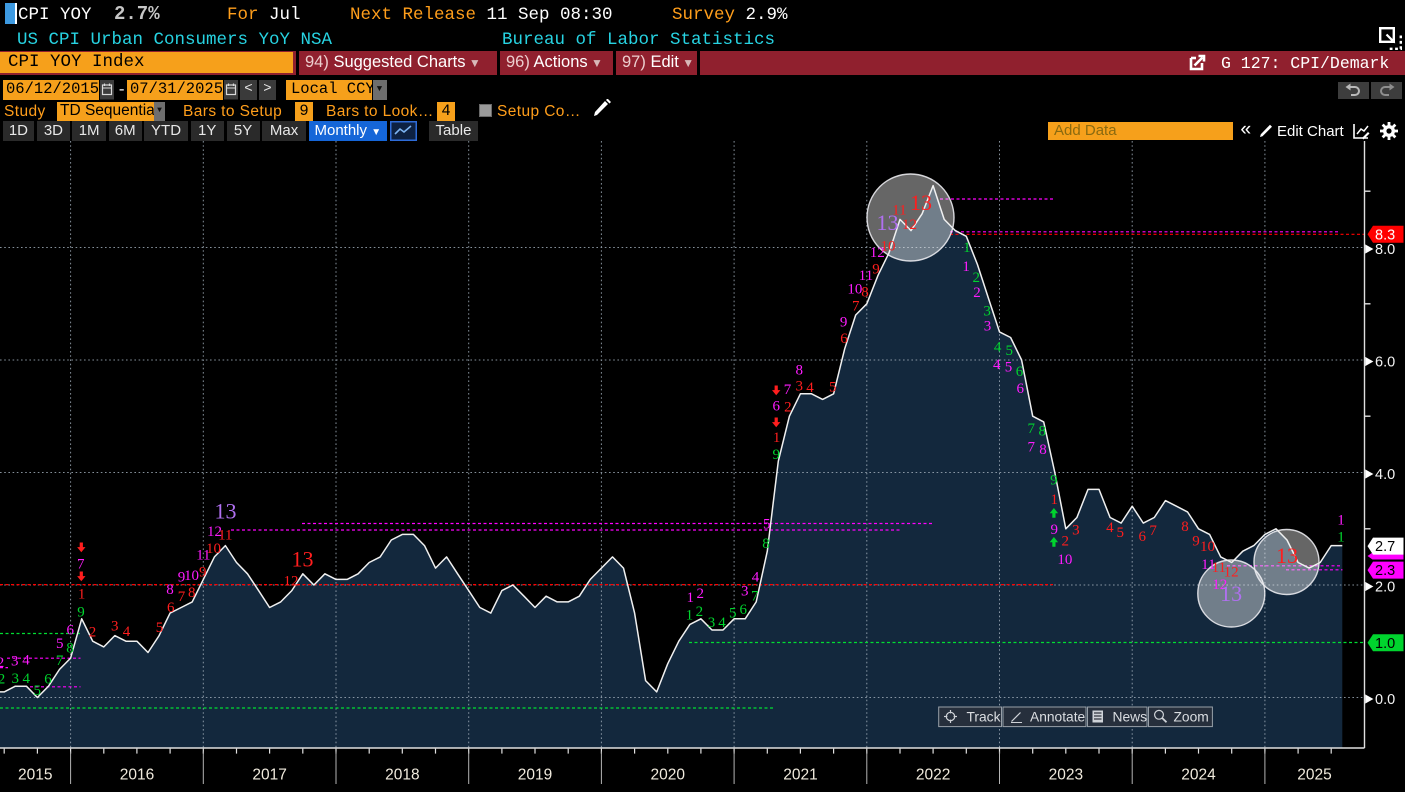 This screenshot has height=792, width=1405. What do you see at coordinates (1385, 235) in the screenshot?
I see `svg-text: 8.3` at bounding box center [1385, 235].